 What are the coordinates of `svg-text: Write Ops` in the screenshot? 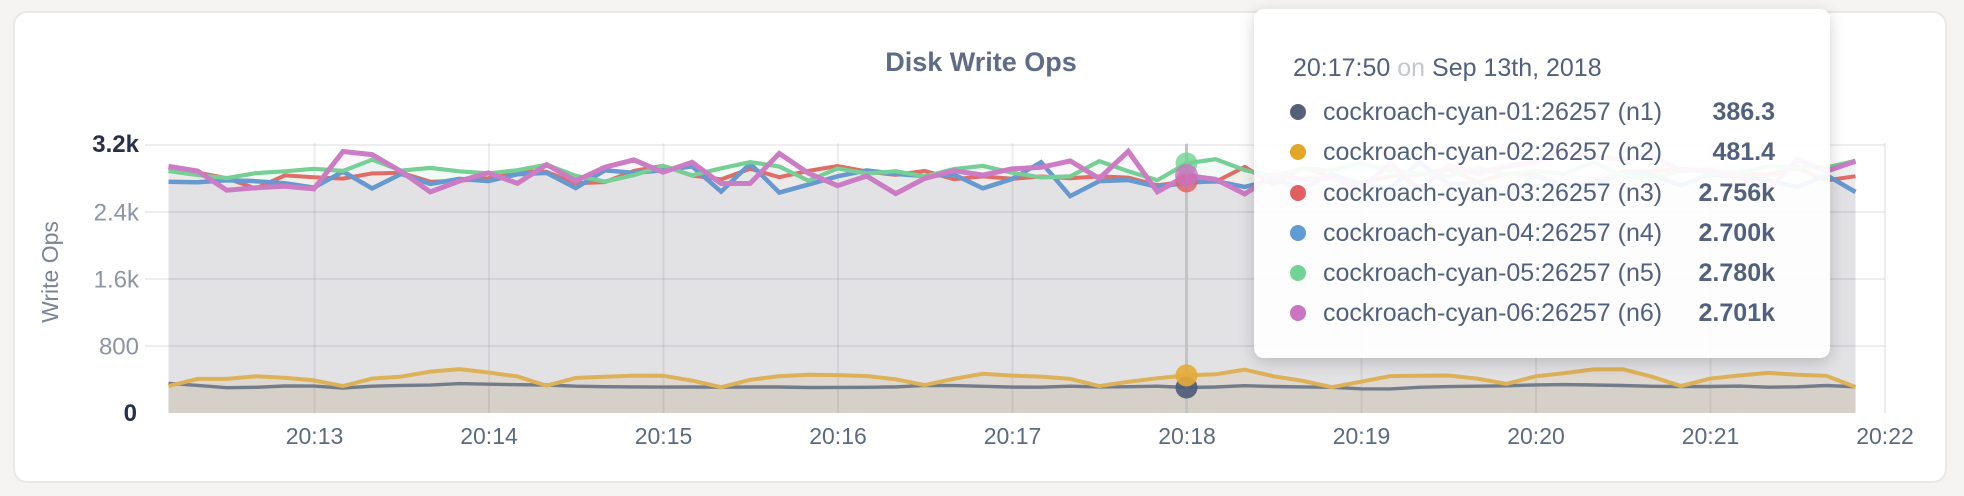 It's located at (50, 272).